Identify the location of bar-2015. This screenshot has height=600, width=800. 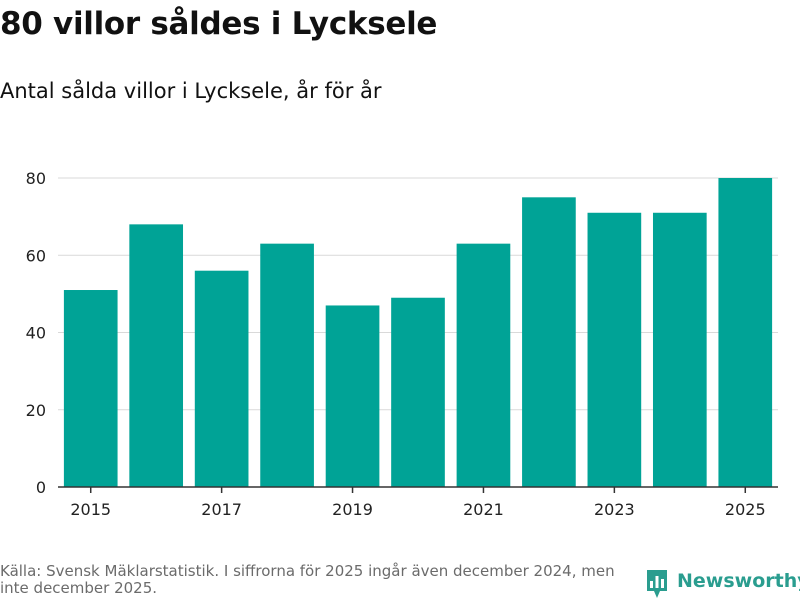
(90, 388).